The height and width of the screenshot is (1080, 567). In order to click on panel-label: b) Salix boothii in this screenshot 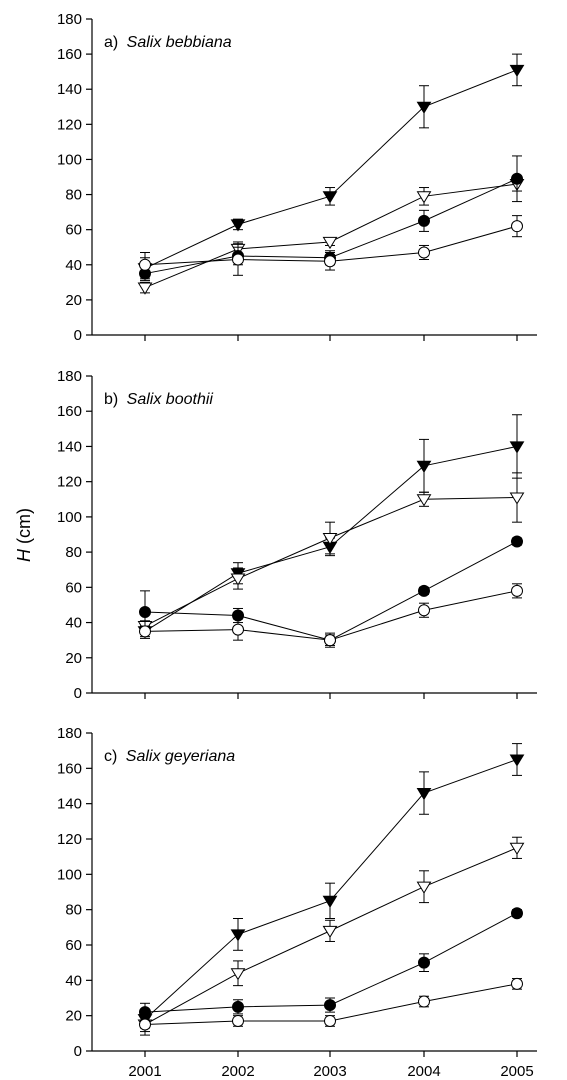, I will do `click(158, 399)`.